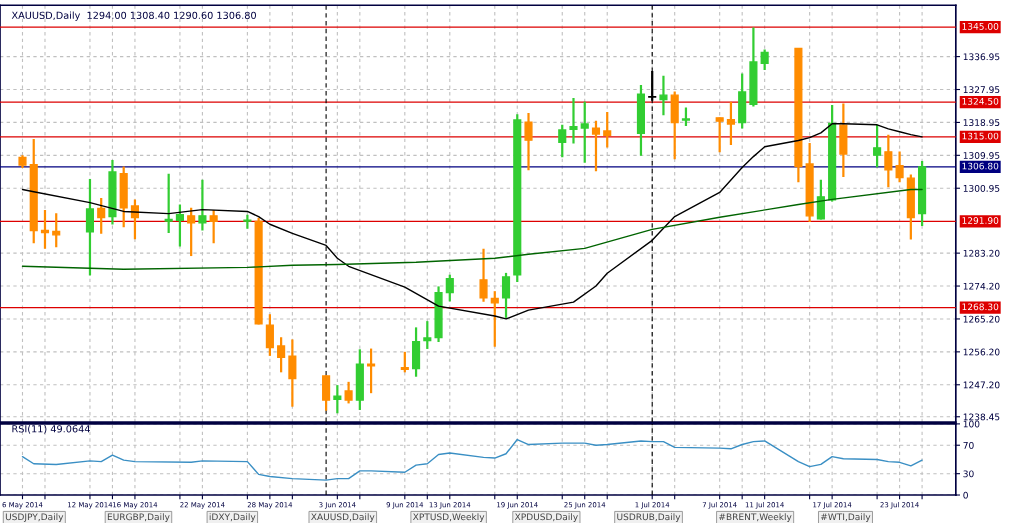 The height and width of the screenshot is (523, 1019). Describe the element at coordinates (968, 474) in the screenshot. I see `y-tick-label: 30` at that location.